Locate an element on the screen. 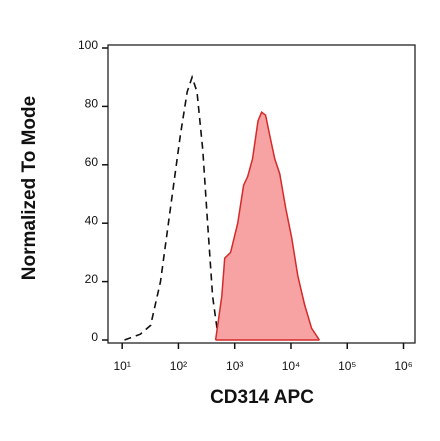 The image size is (440, 441). x-axis-title: CD314 APC is located at coordinates (262, 397).